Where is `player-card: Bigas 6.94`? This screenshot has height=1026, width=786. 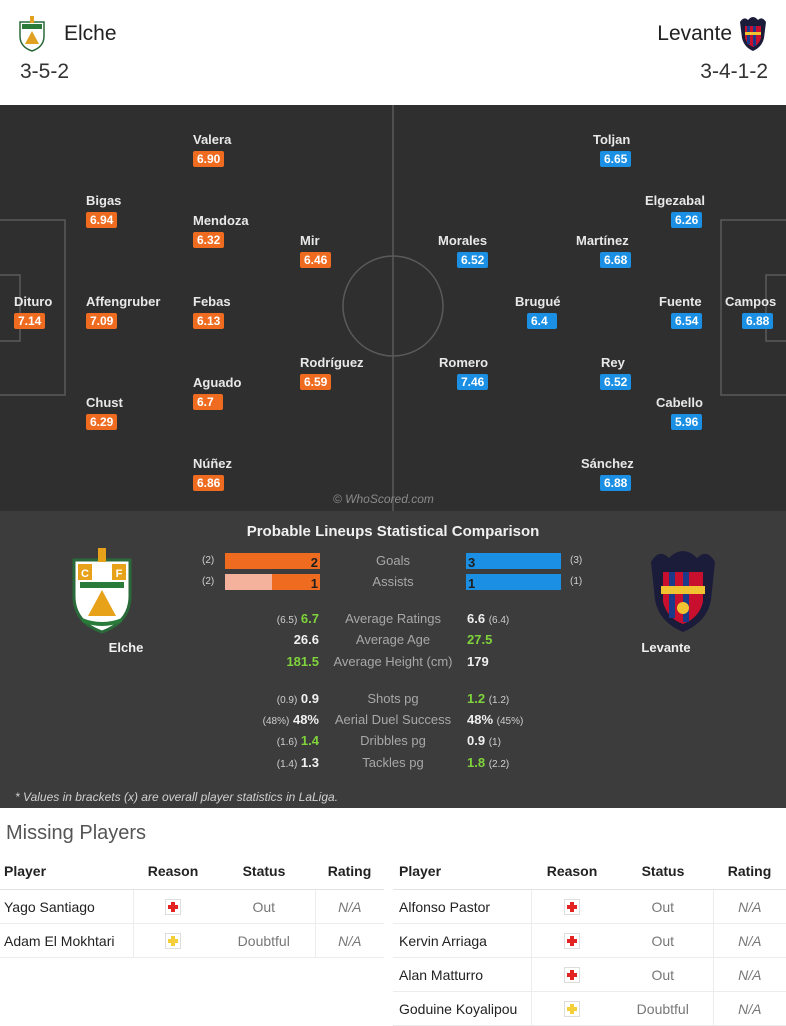 player-card: Bigas 6.94 is located at coordinates (131, 211).